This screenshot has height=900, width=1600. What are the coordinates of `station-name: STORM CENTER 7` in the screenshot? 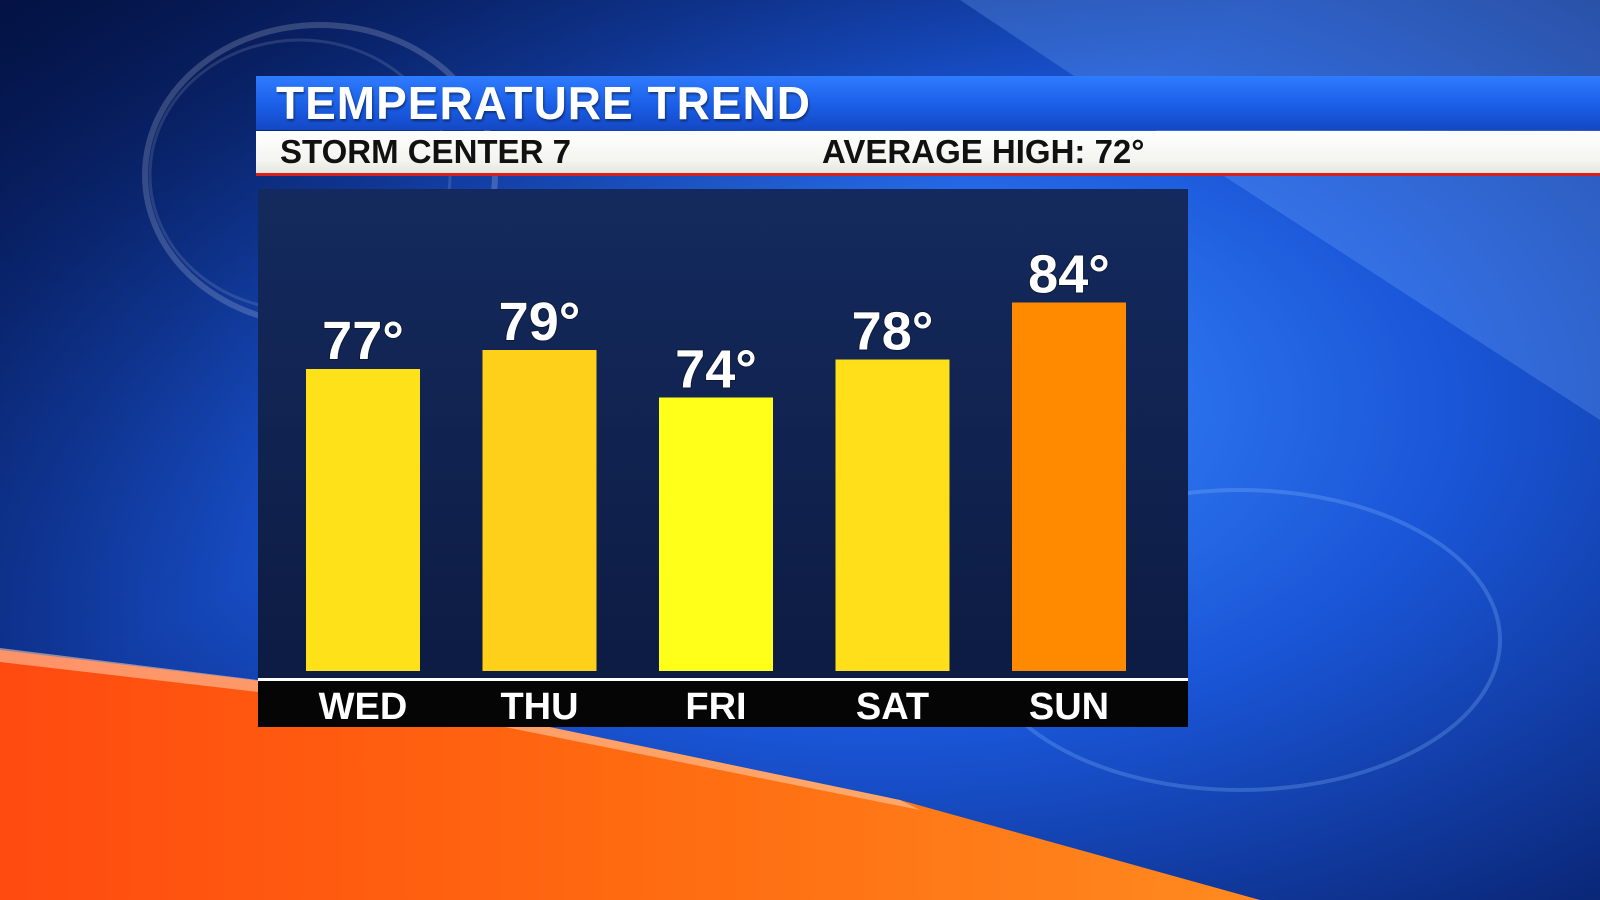 It's located at (425, 151).